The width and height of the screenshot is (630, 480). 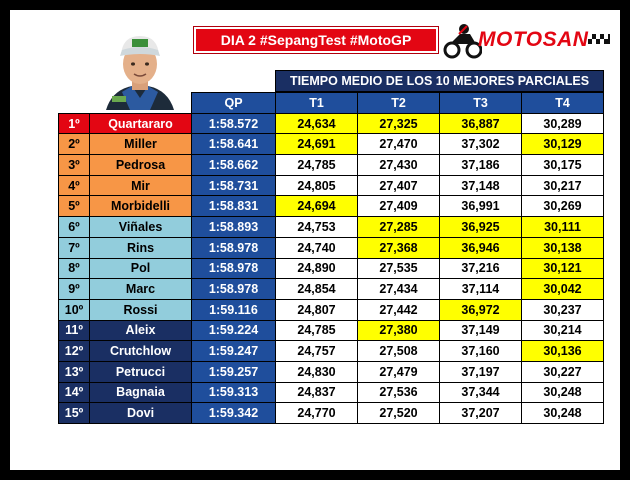 I want to click on table-header-row: QP T1 T2 T3 T4, so click(x=331, y=103).